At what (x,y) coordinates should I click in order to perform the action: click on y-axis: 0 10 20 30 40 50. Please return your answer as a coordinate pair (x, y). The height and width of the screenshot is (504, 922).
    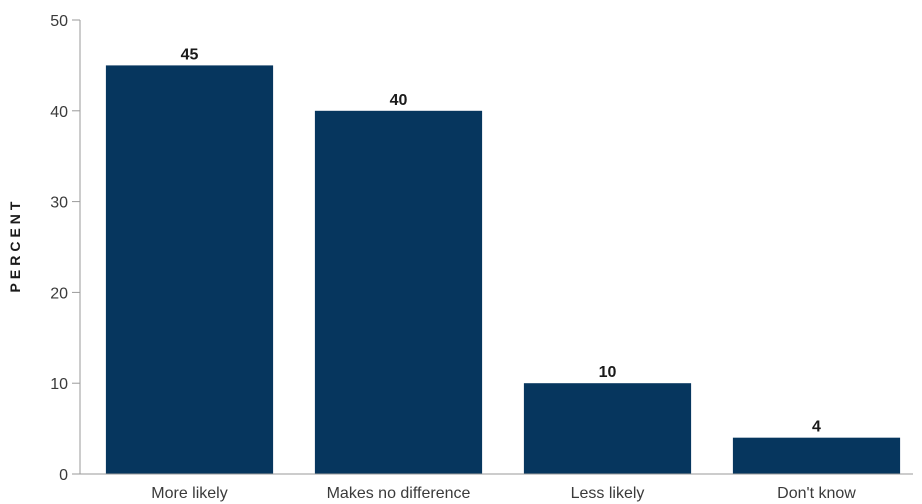
    Looking at the image, I should click on (65, 248).